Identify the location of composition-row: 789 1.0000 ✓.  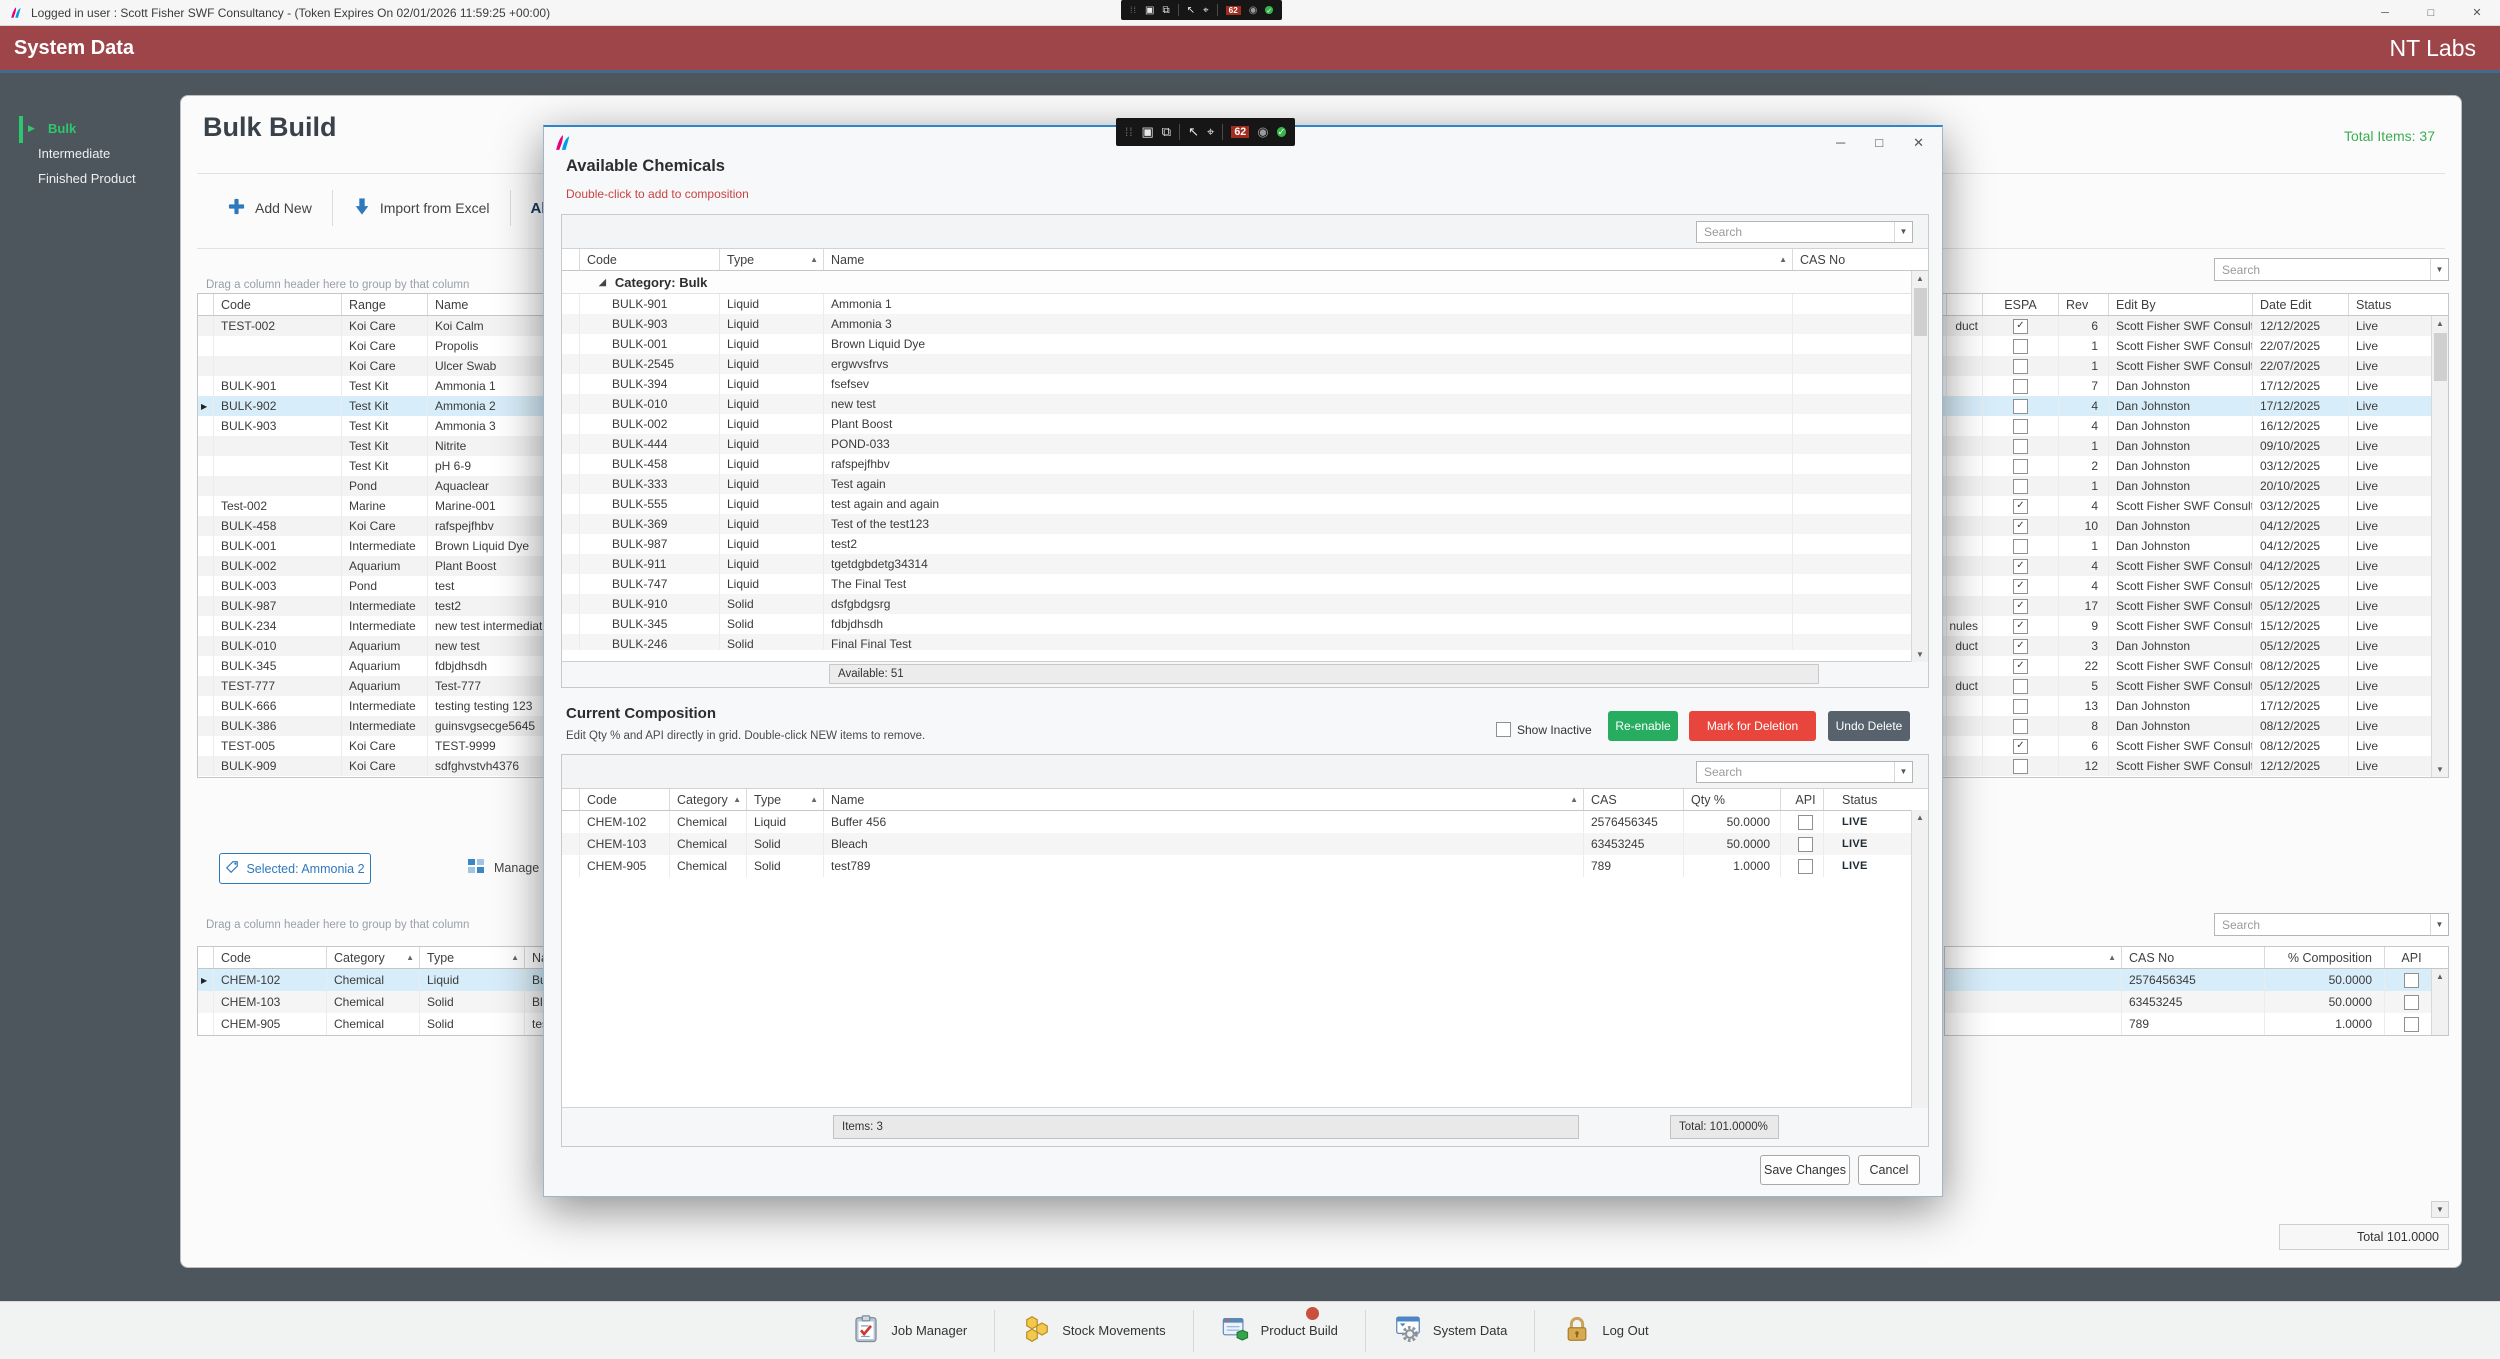
(2196, 1024).